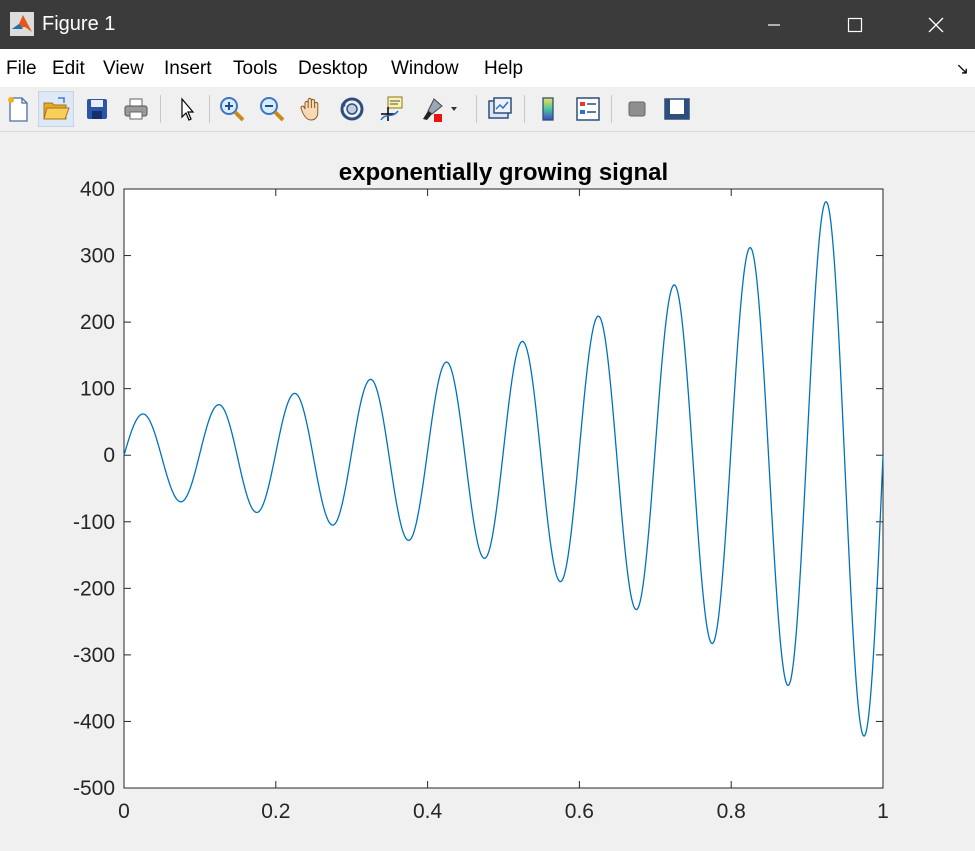 Image resolution: width=975 pixels, height=851 pixels. I want to click on close-button, so click(936, 24).